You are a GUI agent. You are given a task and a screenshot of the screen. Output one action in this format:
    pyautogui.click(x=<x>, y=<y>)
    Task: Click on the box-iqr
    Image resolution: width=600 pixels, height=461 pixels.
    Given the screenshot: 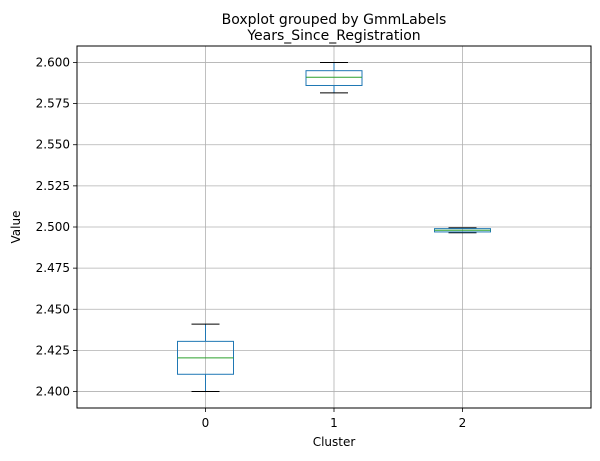 What is the action you would take?
    pyautogui.click(x=334, y=78)
    